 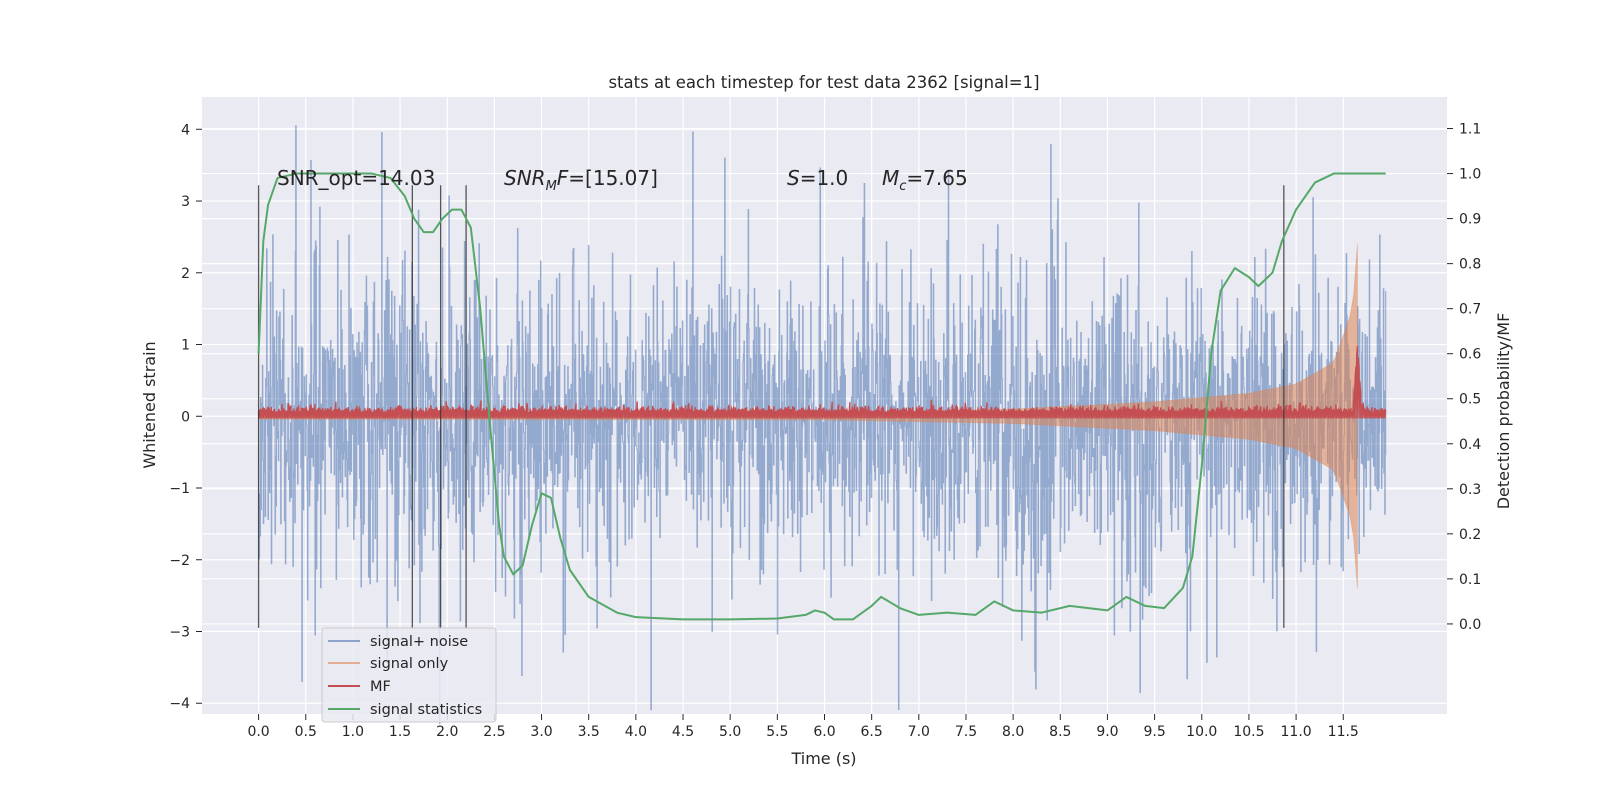 I want to click on x-tick-label: 7.5, so click(x=966, y=732).